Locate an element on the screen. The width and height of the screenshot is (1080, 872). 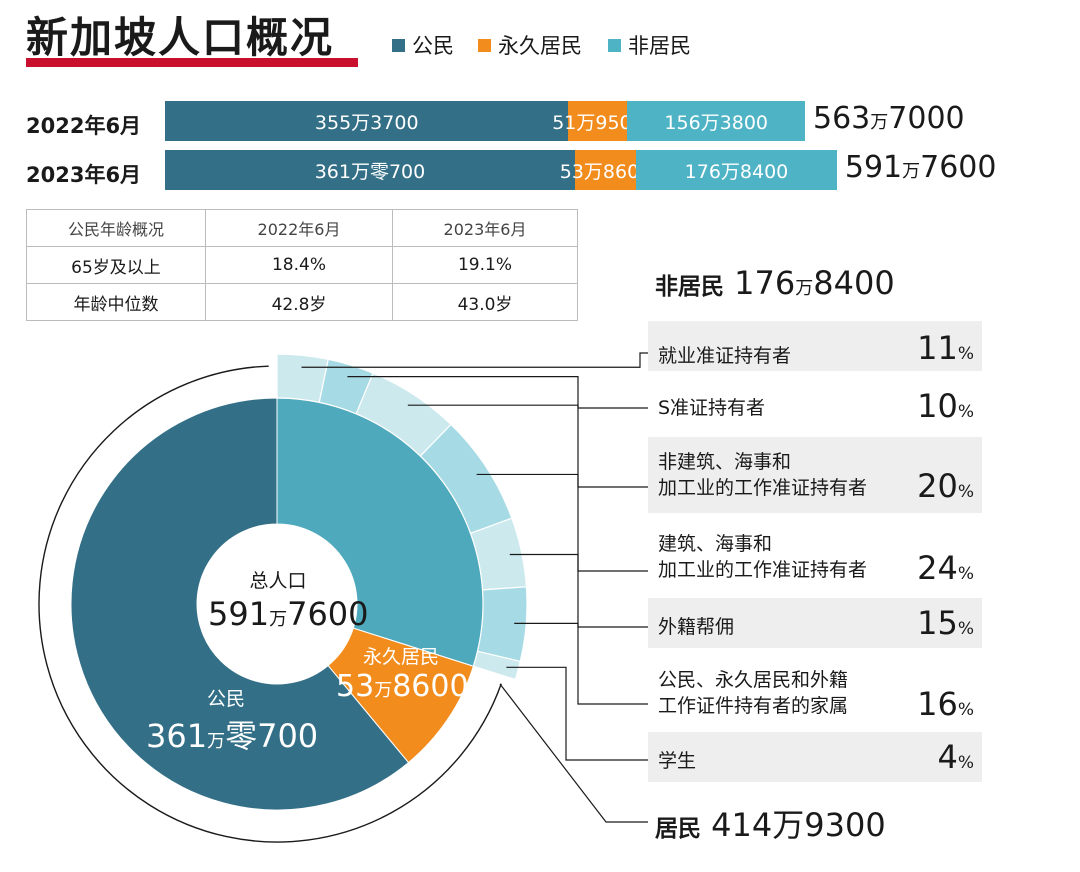
donut-center-title: 总人口 is located at coordinates (278, 581).